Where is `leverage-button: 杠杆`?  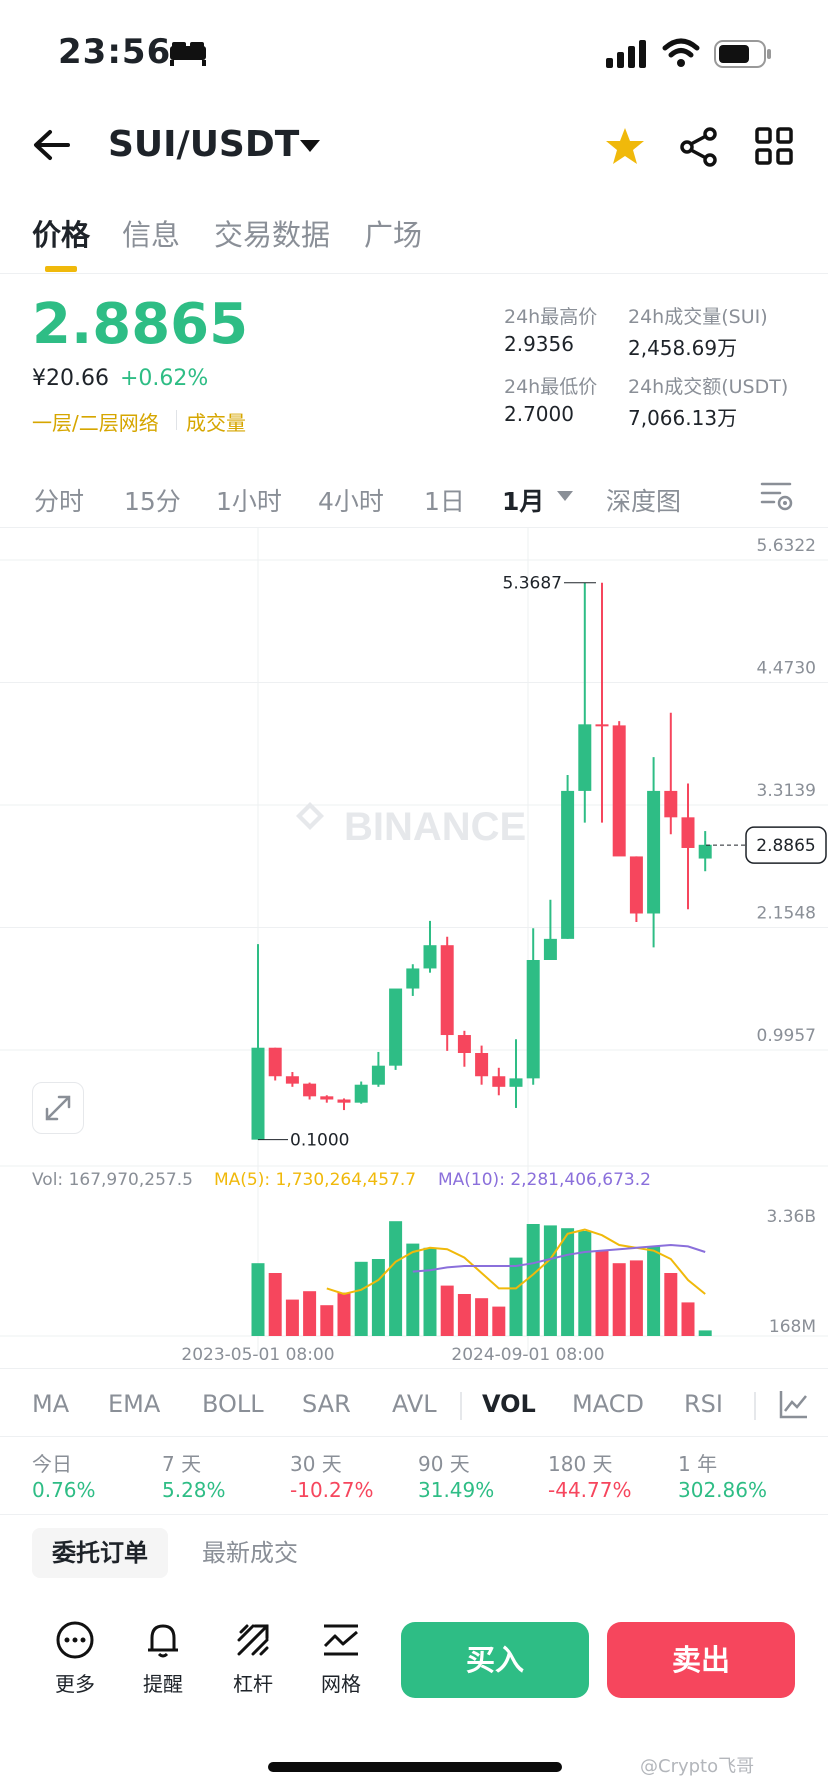 leverage-button: 杠杆 is located at coordinates (253, 1658).